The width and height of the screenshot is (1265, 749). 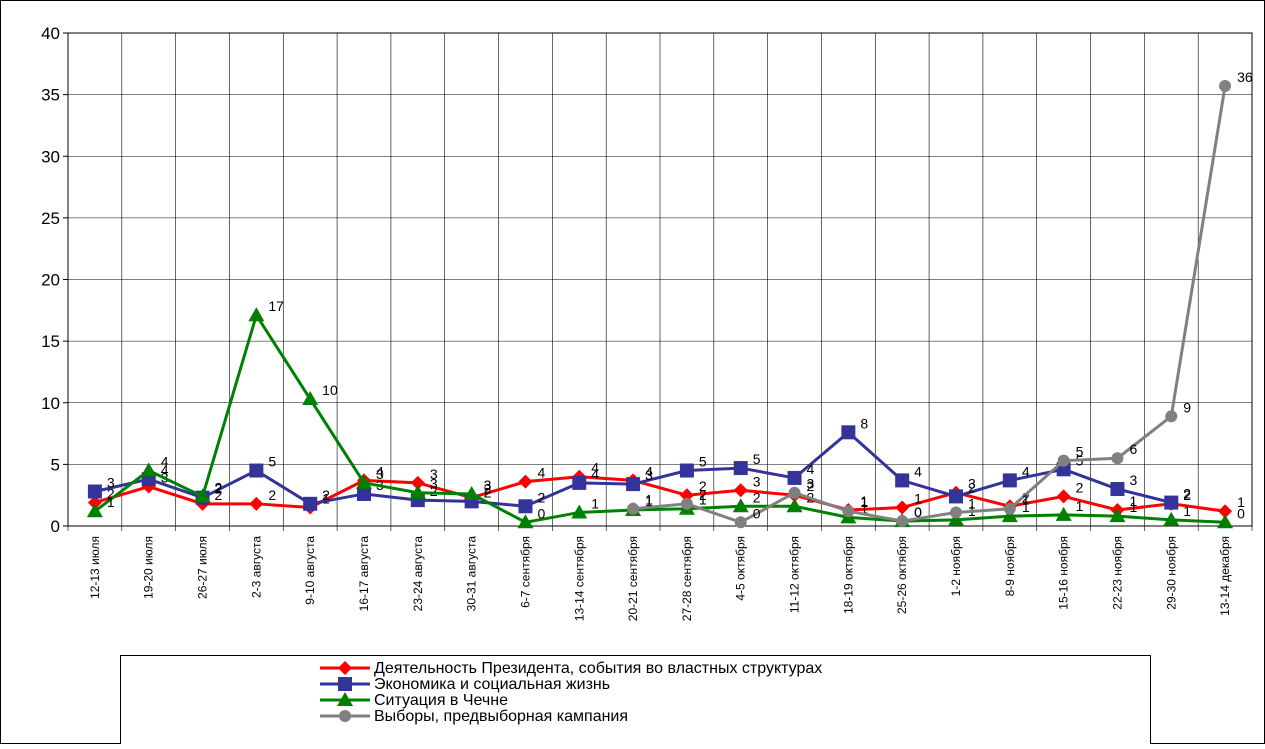 I want to click on legend-box, so click(x=635, y=702).